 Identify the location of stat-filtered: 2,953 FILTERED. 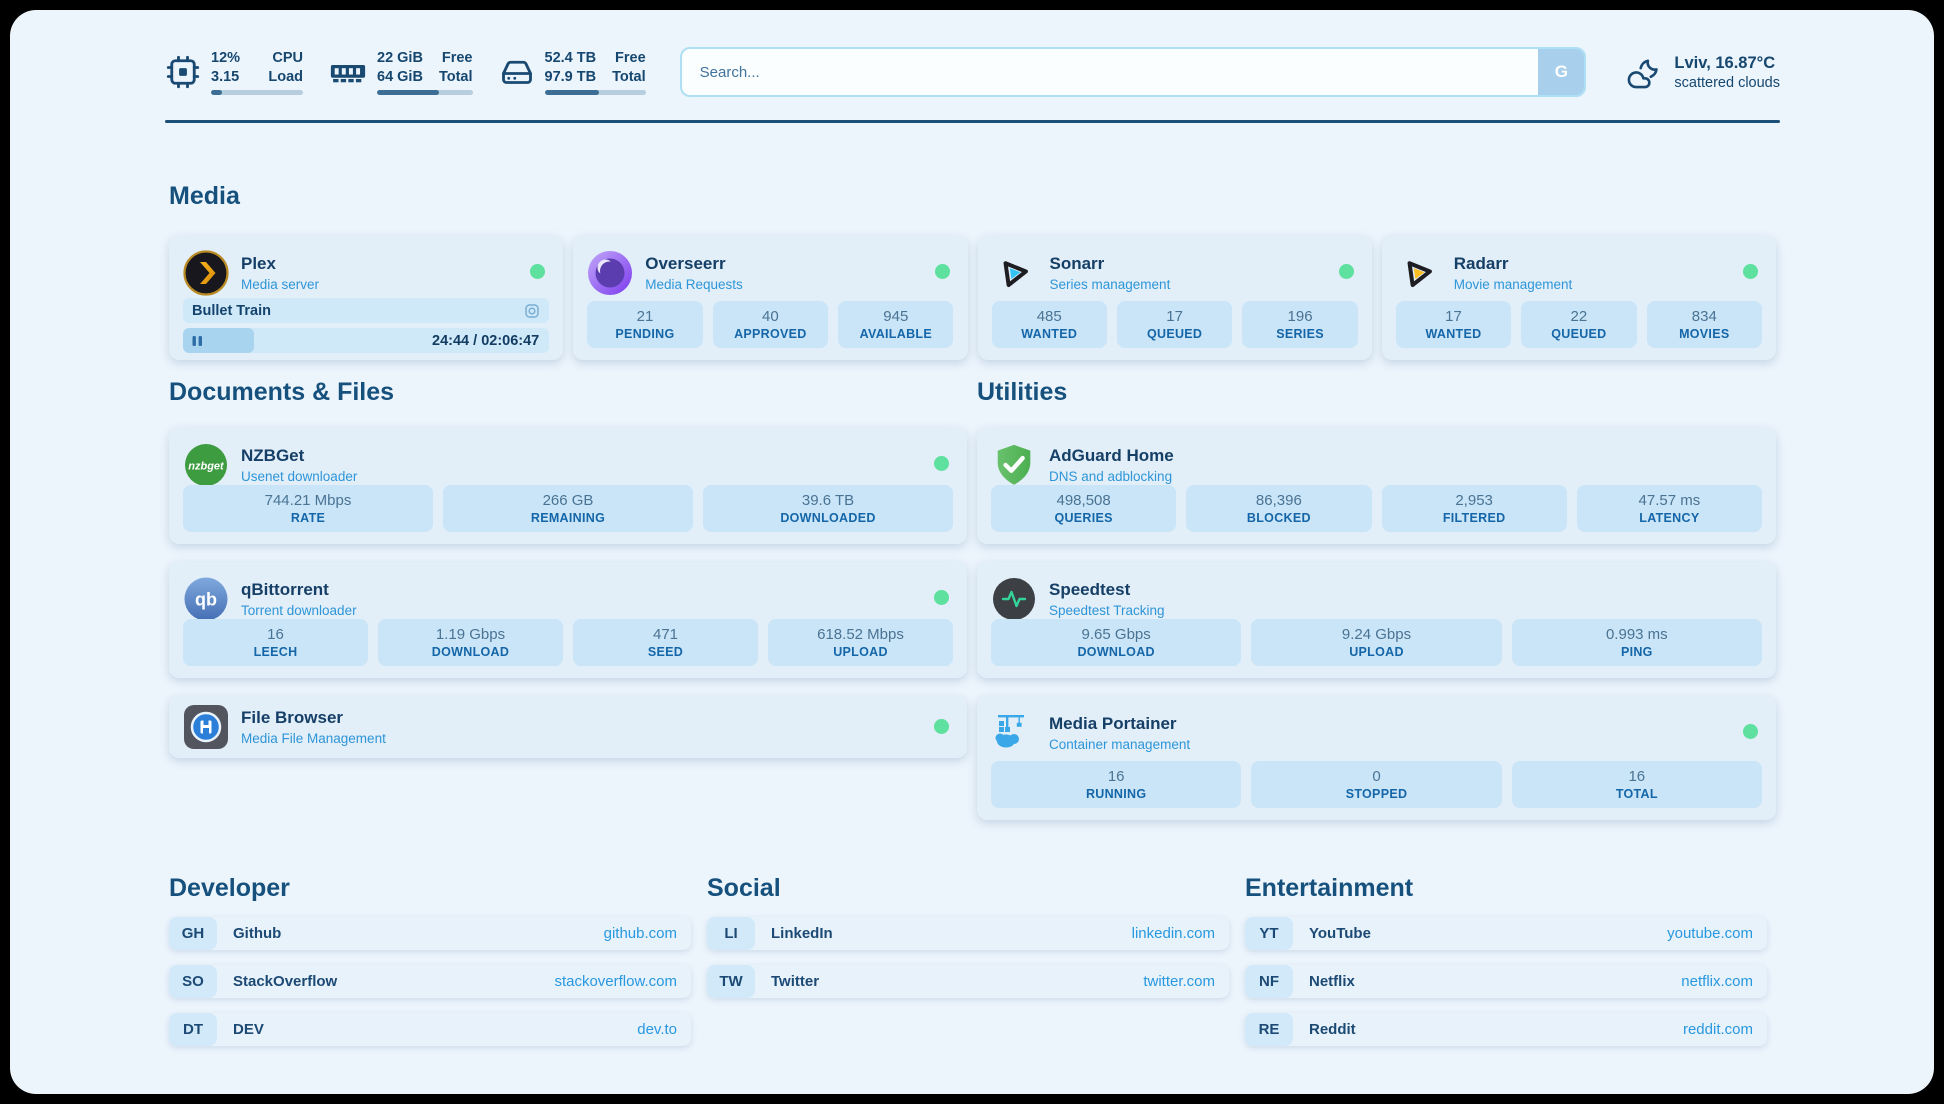
(1474, 508).